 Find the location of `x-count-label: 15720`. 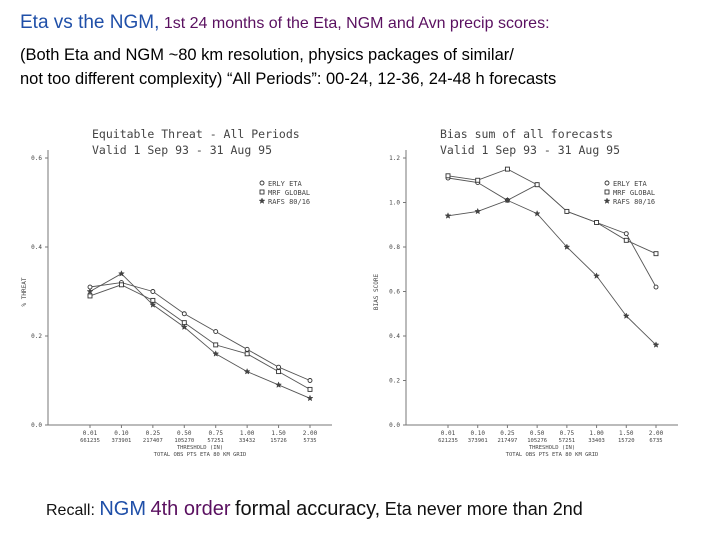

x-count-label: 15720 is located at coordinates (626, 441).